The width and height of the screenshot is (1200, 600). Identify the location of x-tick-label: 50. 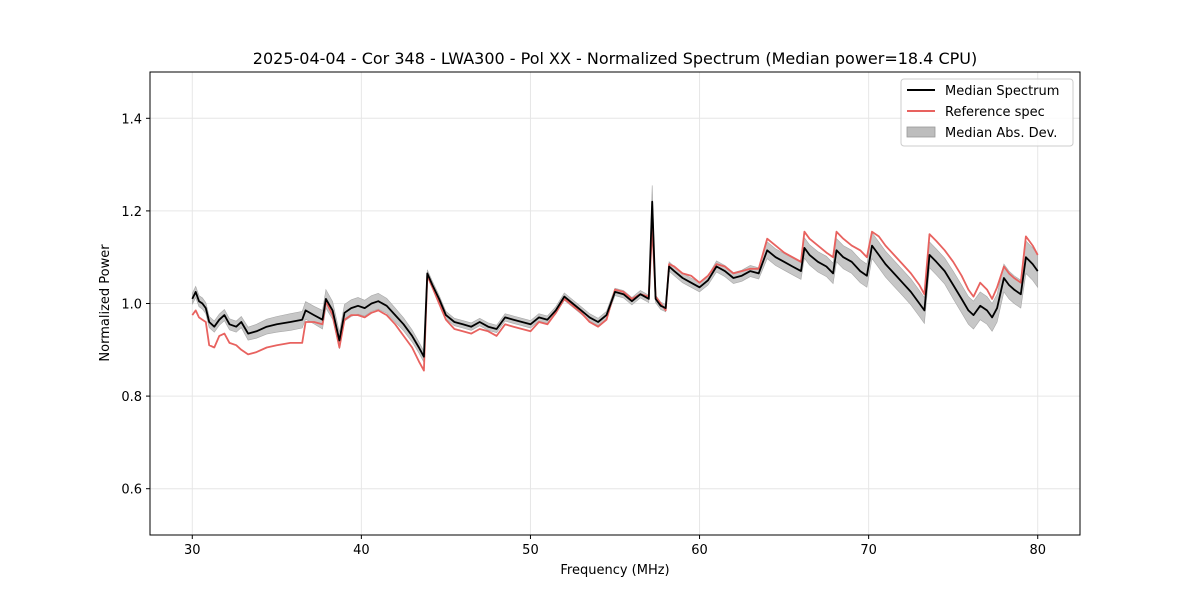
(530, 550).